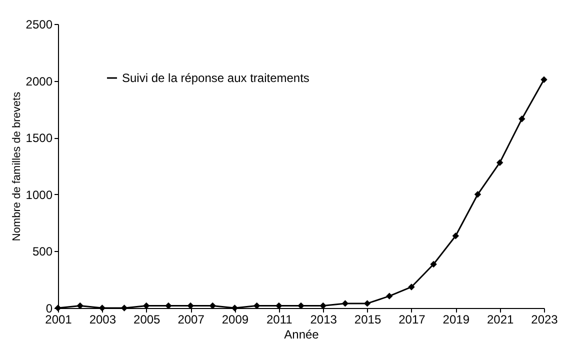  What do you see at coordinates (368, 319) in the screenshot?
I see `x-tick-label: 2015` at bounding box center [368, 319].